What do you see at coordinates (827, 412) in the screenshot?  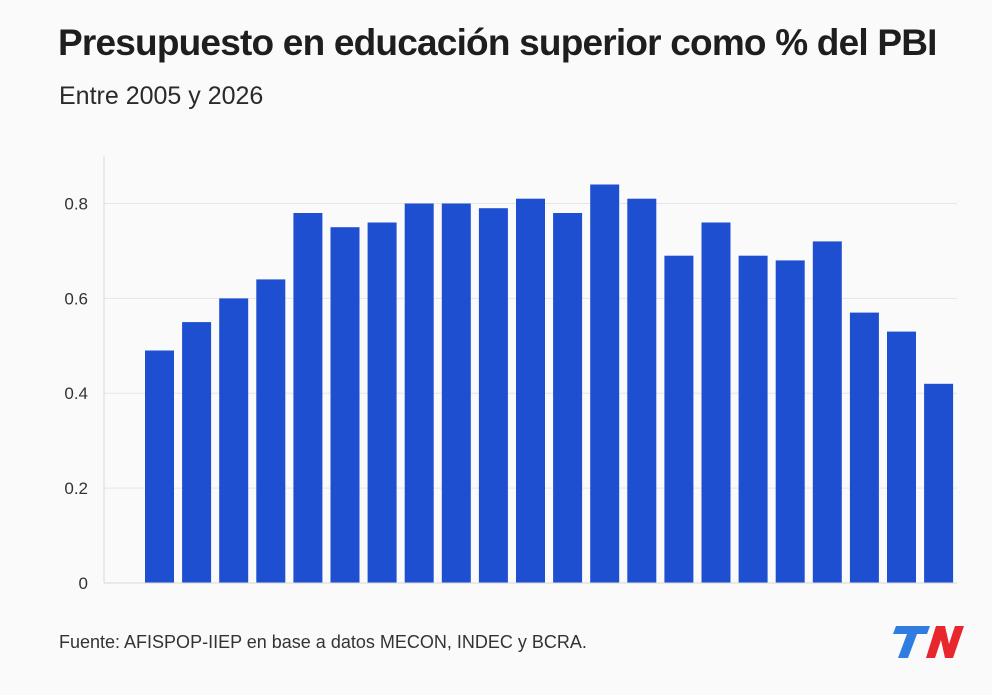 I see `bar-2023` at bounding box center [827, 412].